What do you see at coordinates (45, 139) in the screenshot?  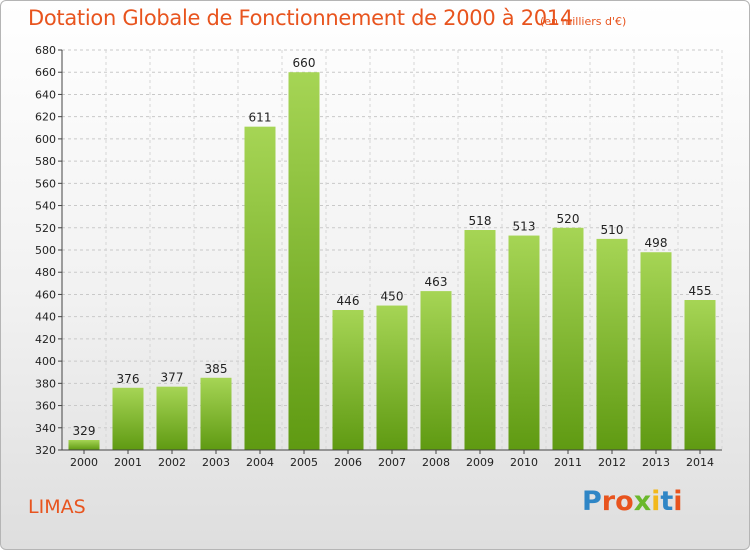 I see `y-tick-label: 600` at bounding box center [45, 139].